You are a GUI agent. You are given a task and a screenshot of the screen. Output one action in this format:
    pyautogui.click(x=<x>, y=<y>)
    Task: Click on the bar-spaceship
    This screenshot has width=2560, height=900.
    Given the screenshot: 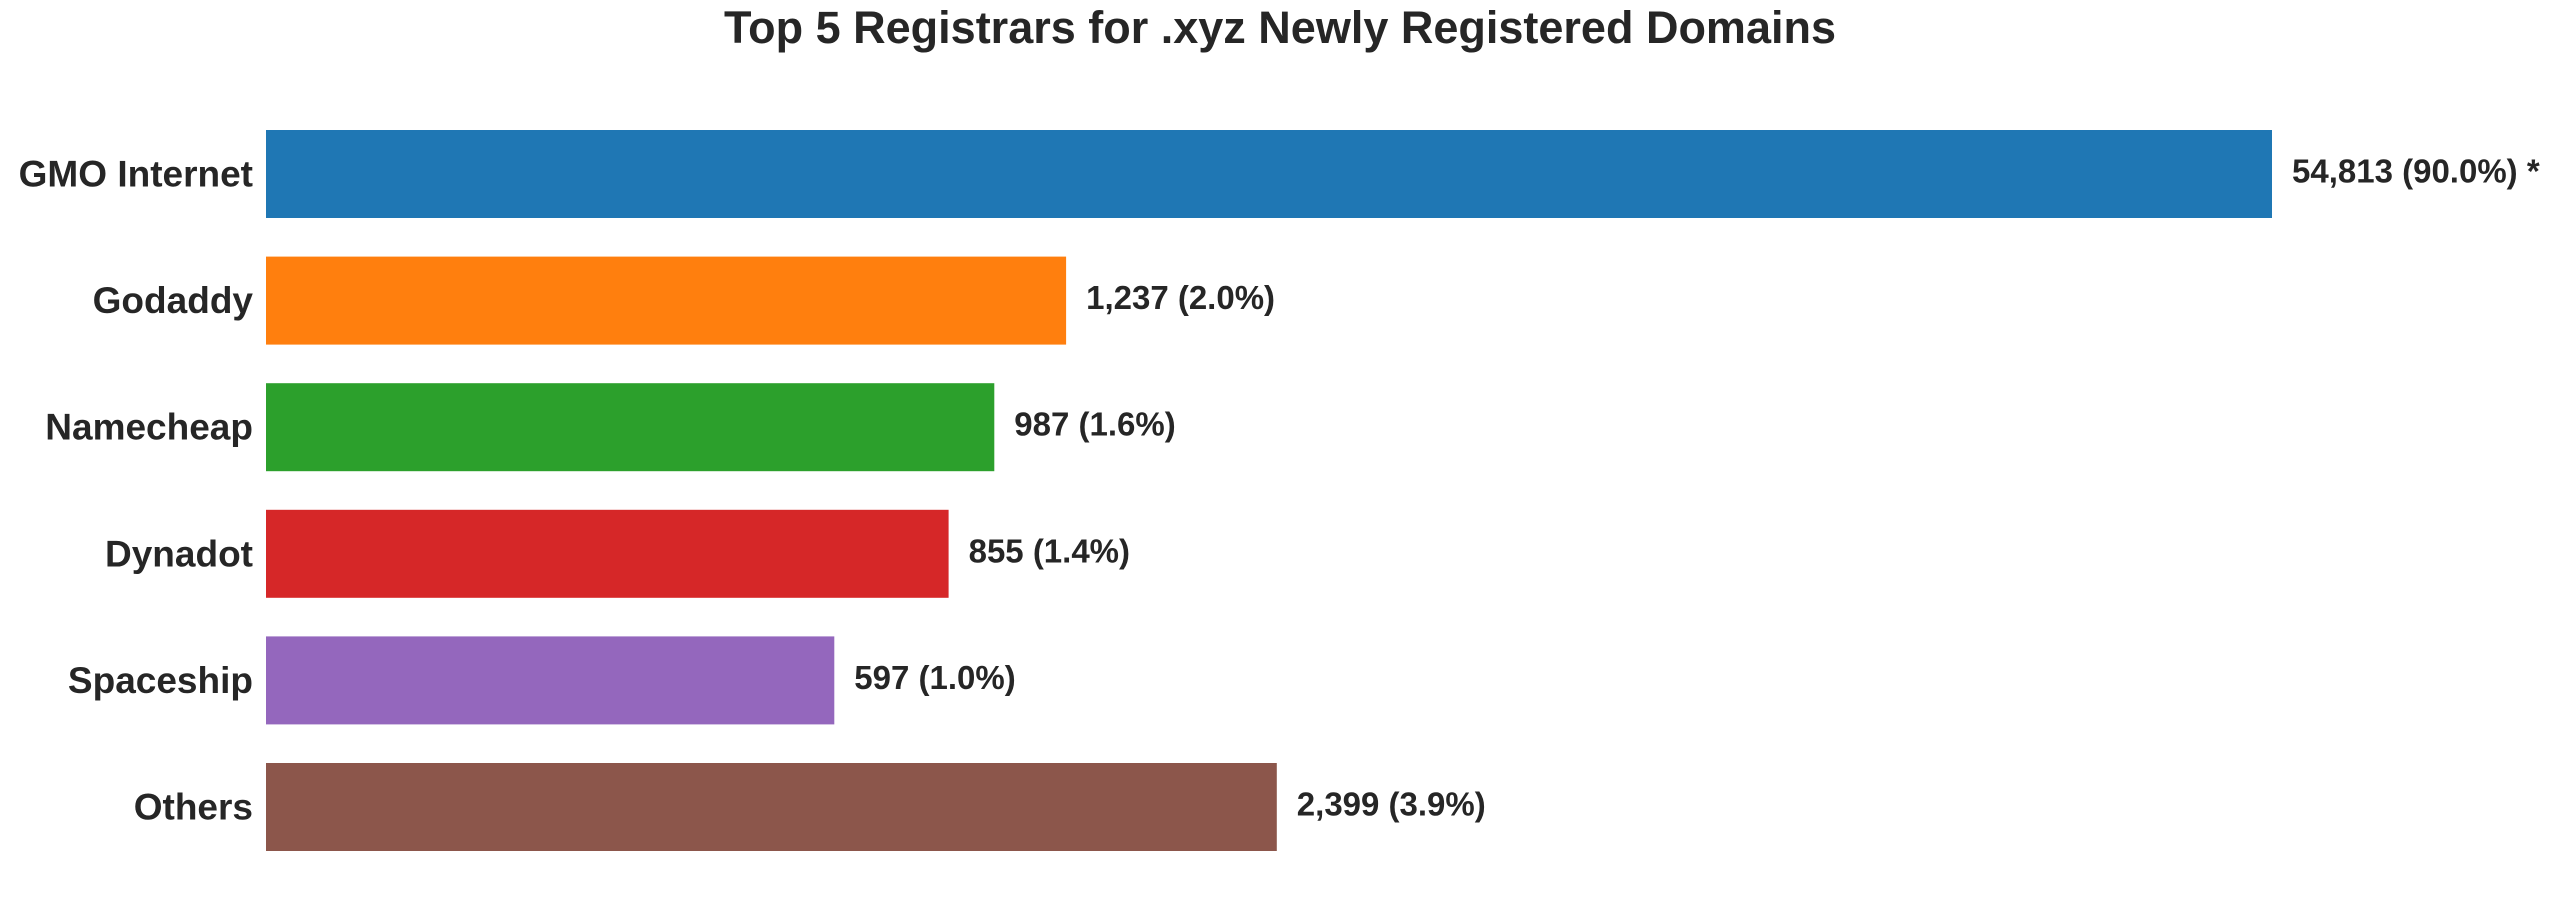 What is the action you would take?
    pyautogui.click(x=550, y=680)
    